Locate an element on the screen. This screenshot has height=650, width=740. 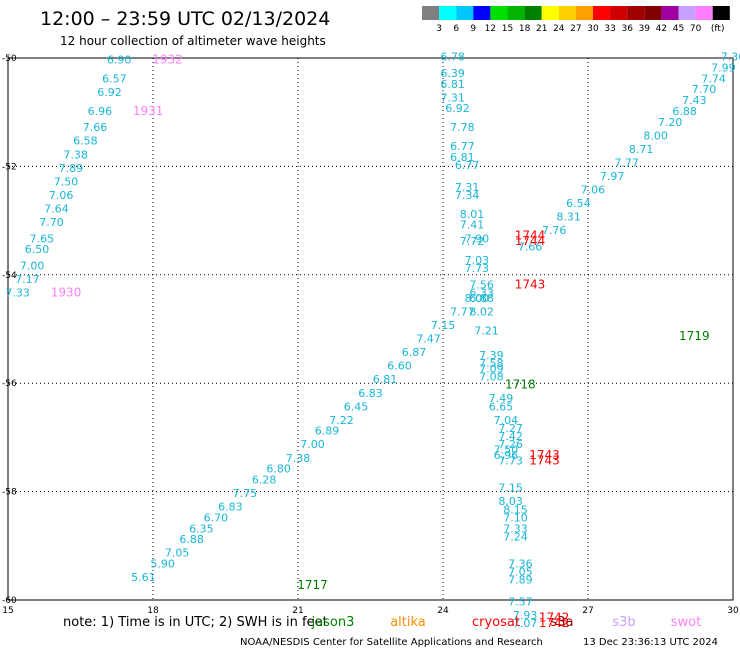
swh-value-label: 6.78 is located at coordinates (452, 57).